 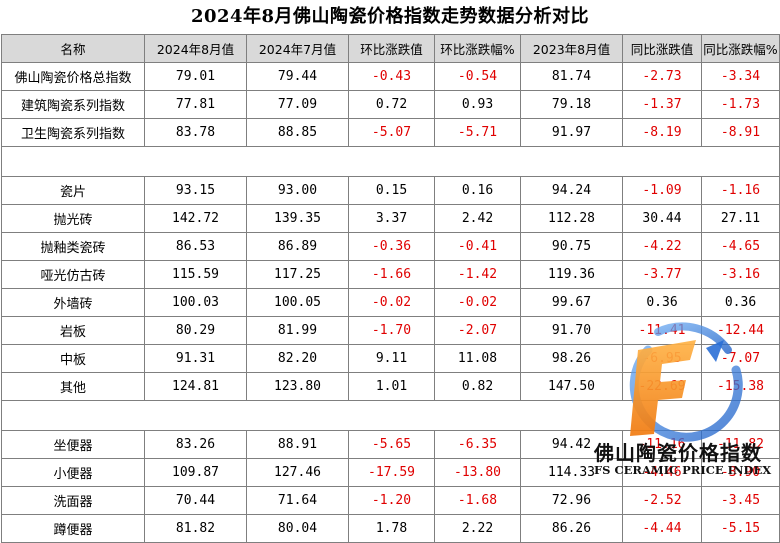 I want to click on table-row: 抛光砖 142.72 139.35 3.37 2.42 112.28 30.44 27.11, so click(x=390, y=218).